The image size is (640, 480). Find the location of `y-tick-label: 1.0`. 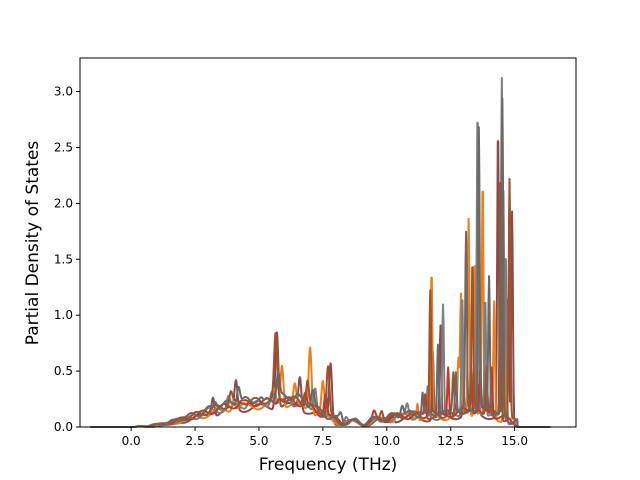

y-tick-label: 1.0 is located at coordinates (63, 315).